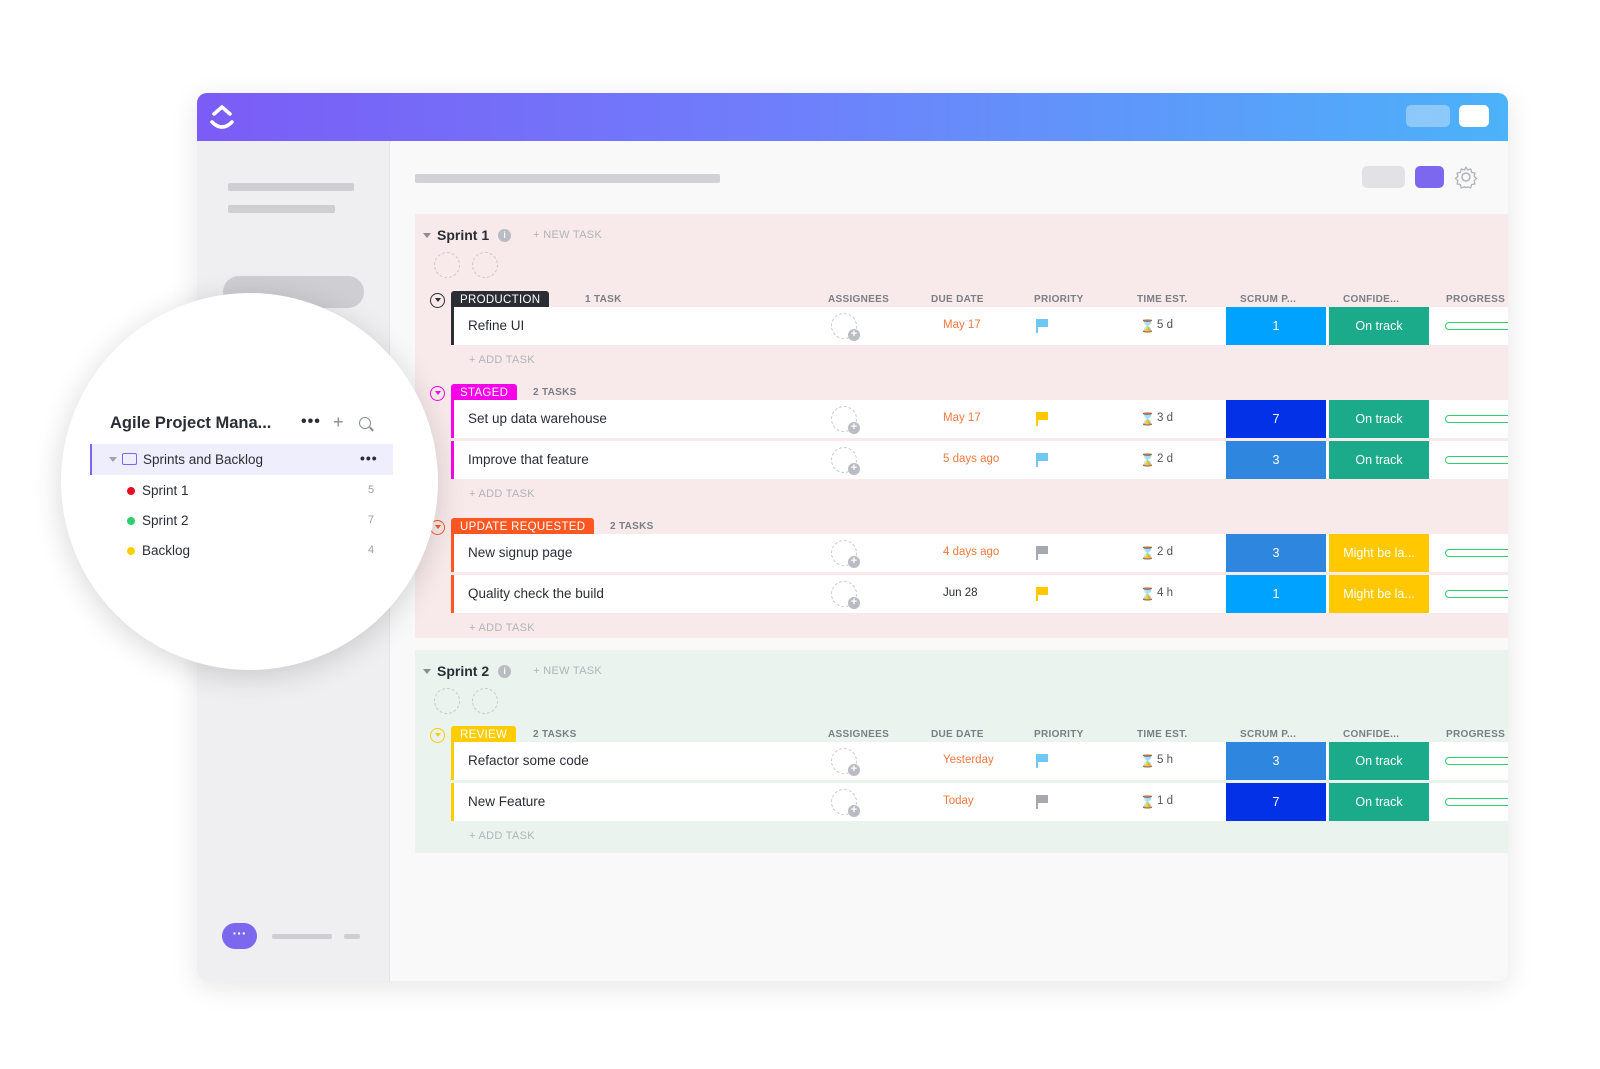 This screenshot has height=1069, width=1600. I want to click on due-date: 4 days ago, so click(971, 552).